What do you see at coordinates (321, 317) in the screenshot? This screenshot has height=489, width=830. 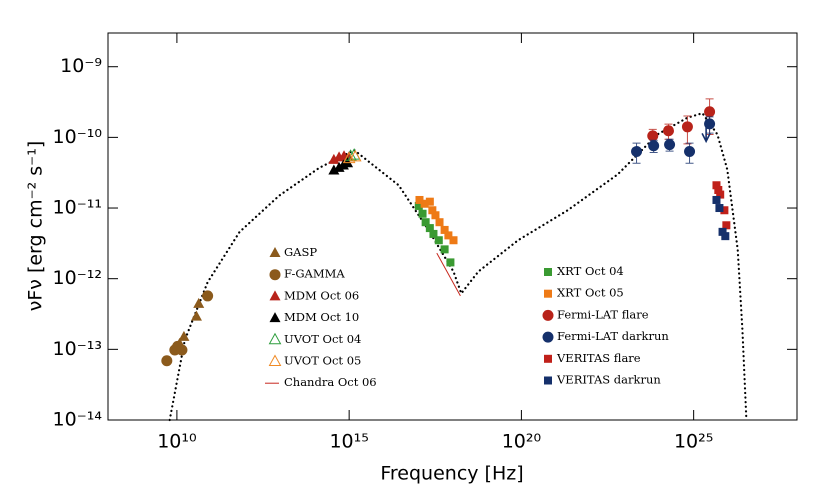 I see `legend-label: MDM Oct 10` at bounding box center [321, 317].